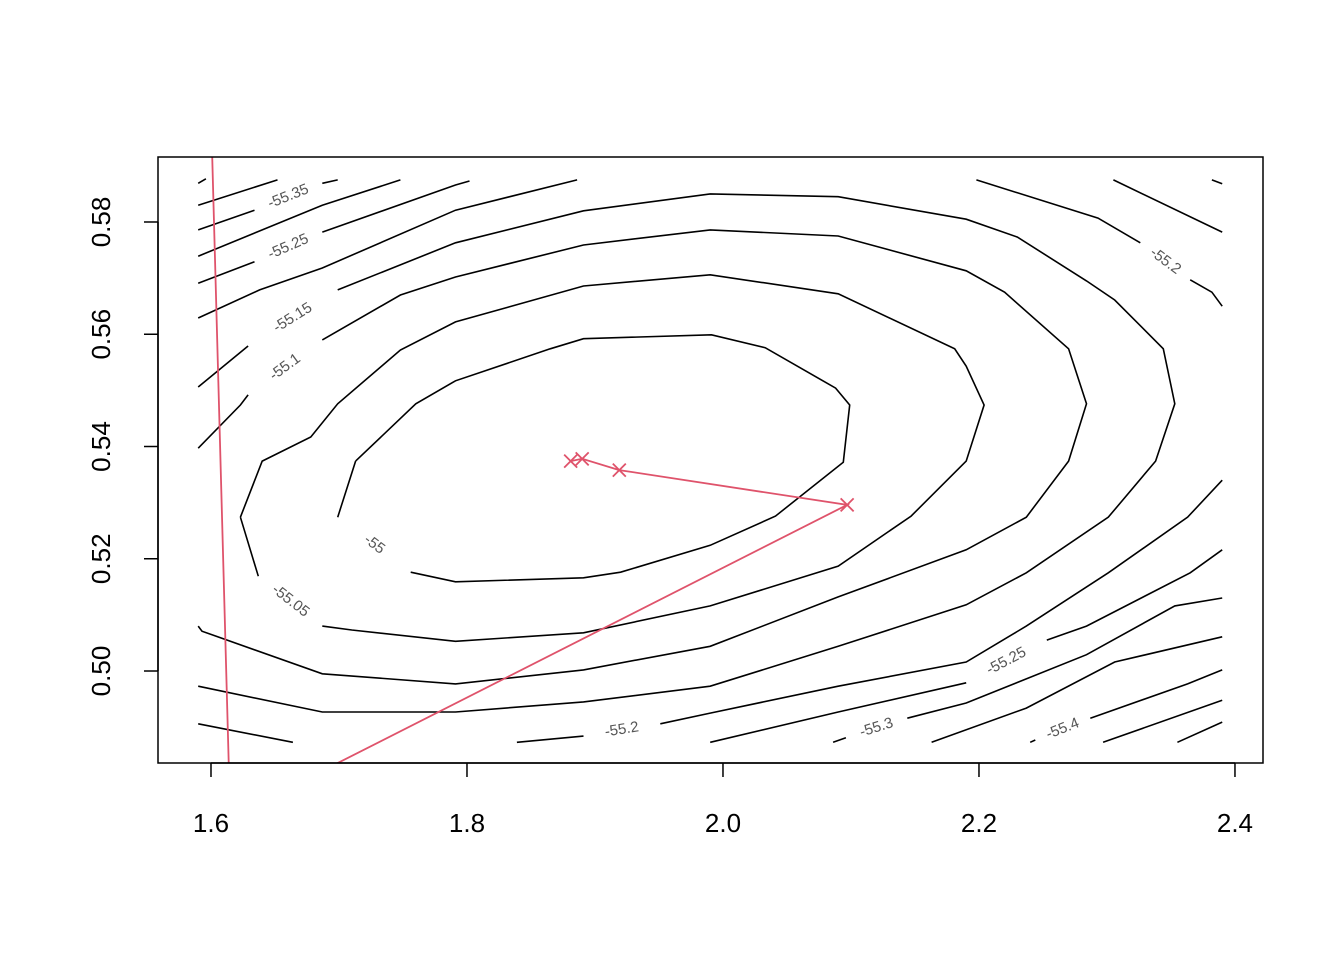 The image size is (1344, 960). I want to click on x-tick-label: 2.2, so click(979, 823).